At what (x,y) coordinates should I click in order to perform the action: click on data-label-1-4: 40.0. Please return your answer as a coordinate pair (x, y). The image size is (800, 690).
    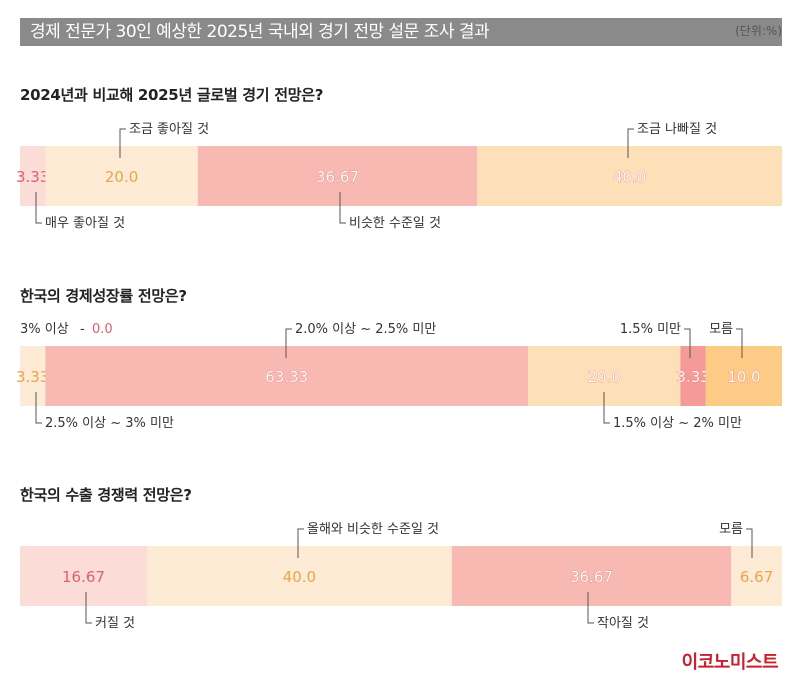
    Looking at the image, I should click on (629, 177).